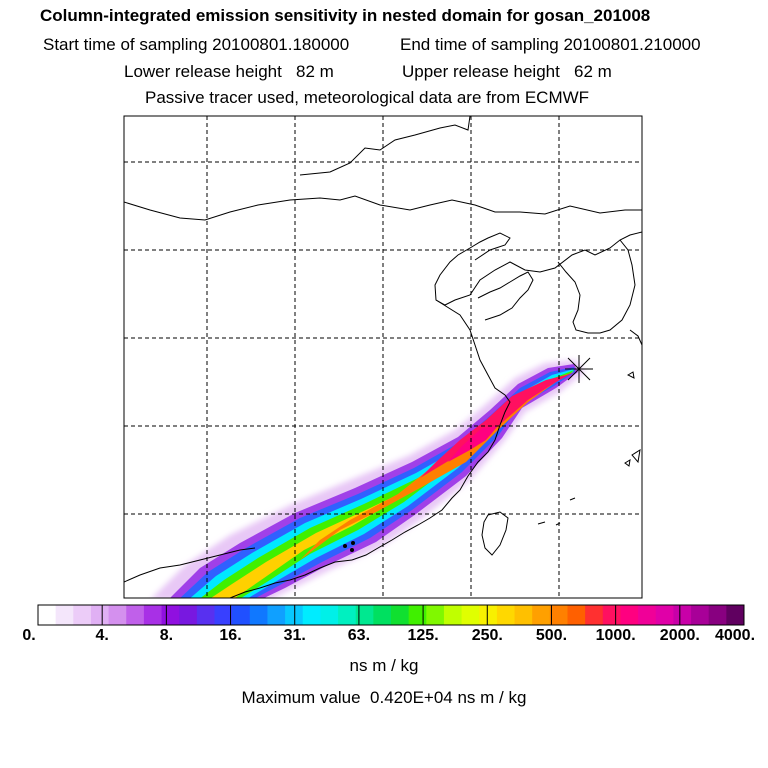 This screenshot has width=768, height=768. I want to click on max-value-label: Maximum value 0.420E+04 ns m / kg, so click(384, 697).